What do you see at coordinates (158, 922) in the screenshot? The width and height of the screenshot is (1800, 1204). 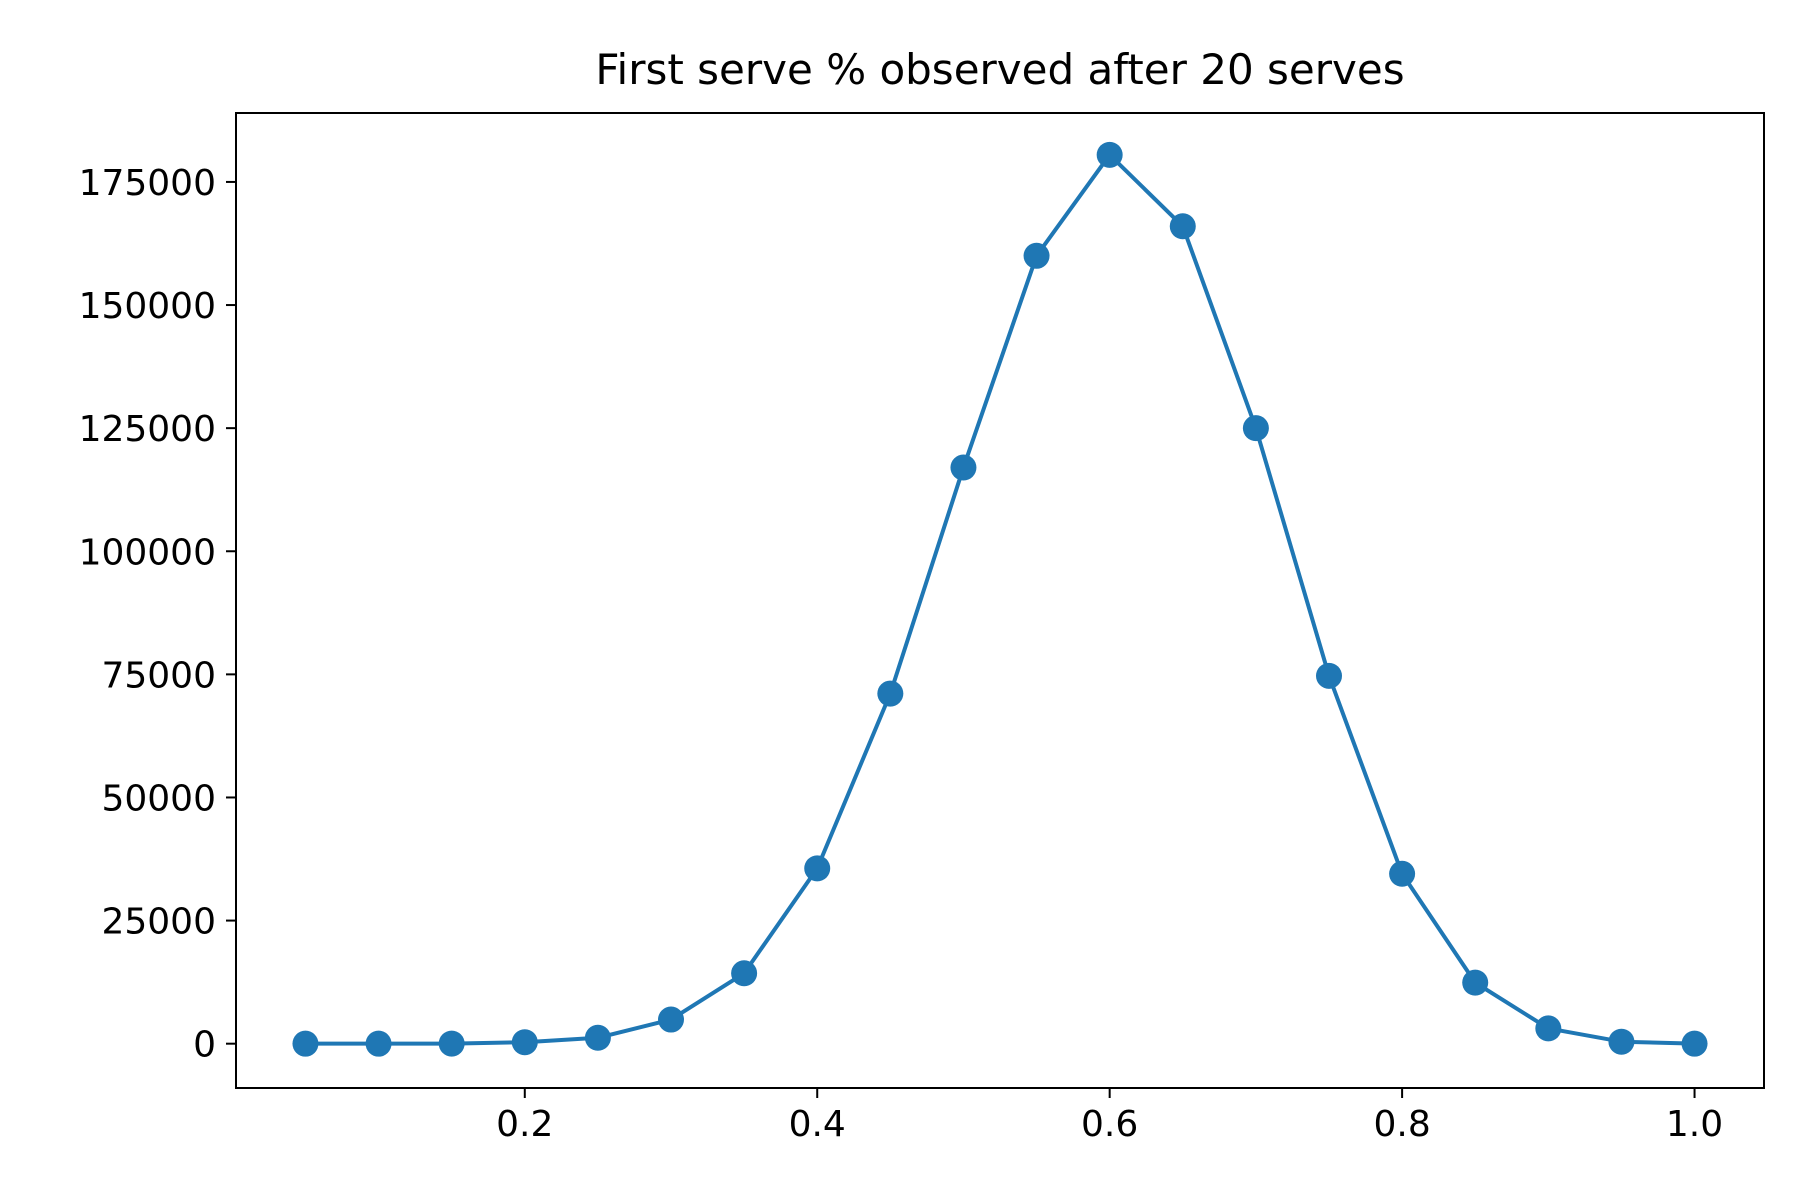 I see `y-tick-label: 25000` at bounding box center [158, 922].